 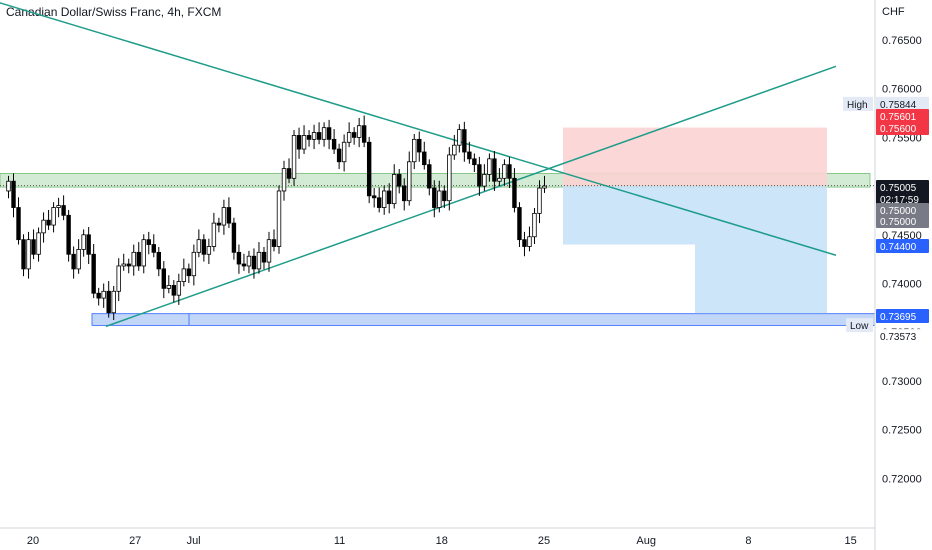 What do you see at coordinates (898, 337) in the screenshot?
I see `low-value-tag-text: 0.73573` at bounding box center [898, 337].